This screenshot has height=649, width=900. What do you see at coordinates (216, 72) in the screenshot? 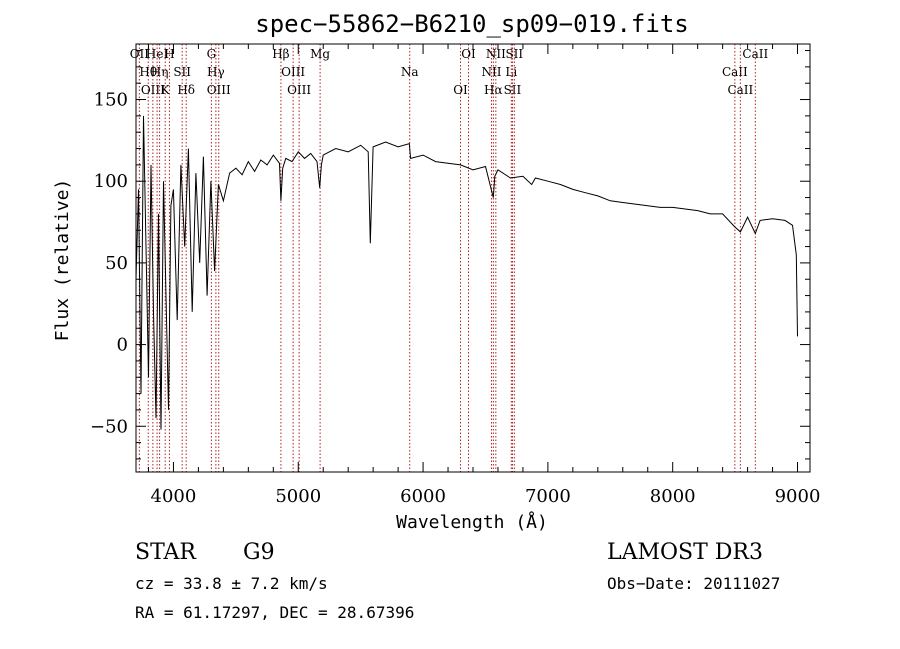
I see `spectral-line-label: Hγ` at bounding box center [216, 72].